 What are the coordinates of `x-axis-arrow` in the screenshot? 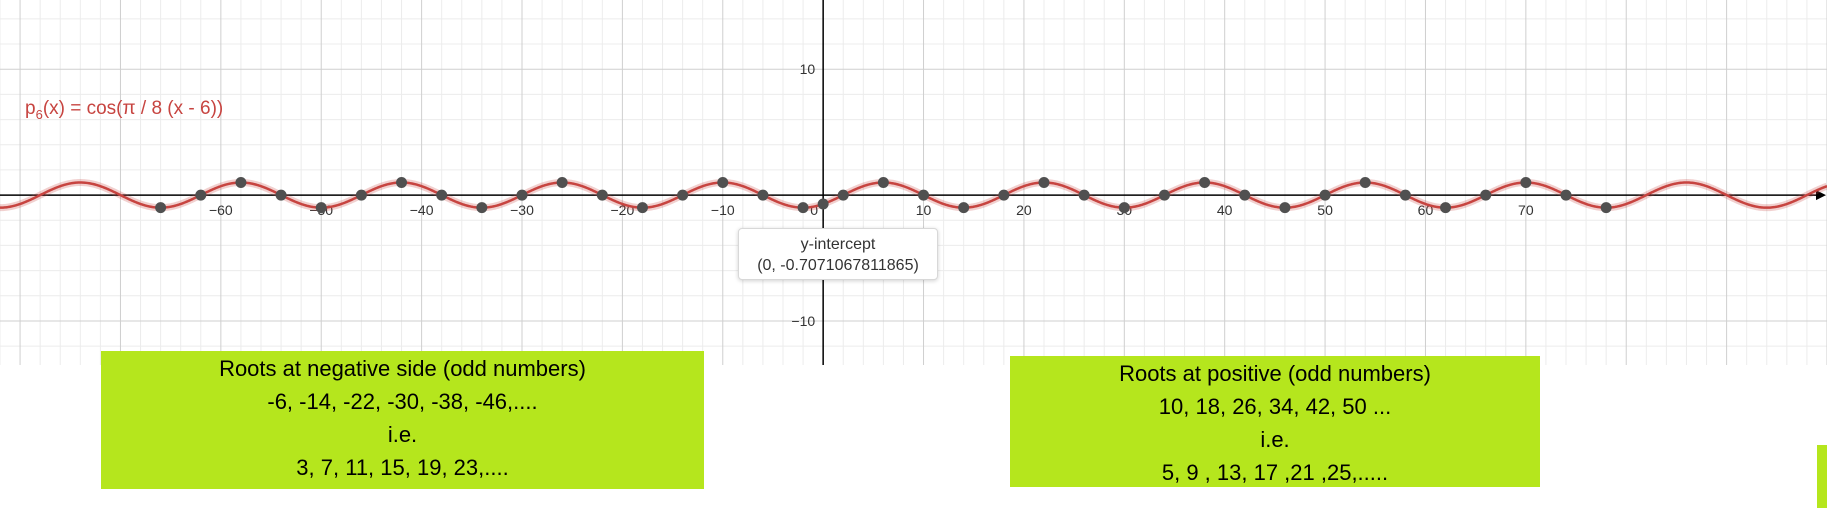 It's located at (1821, 195).